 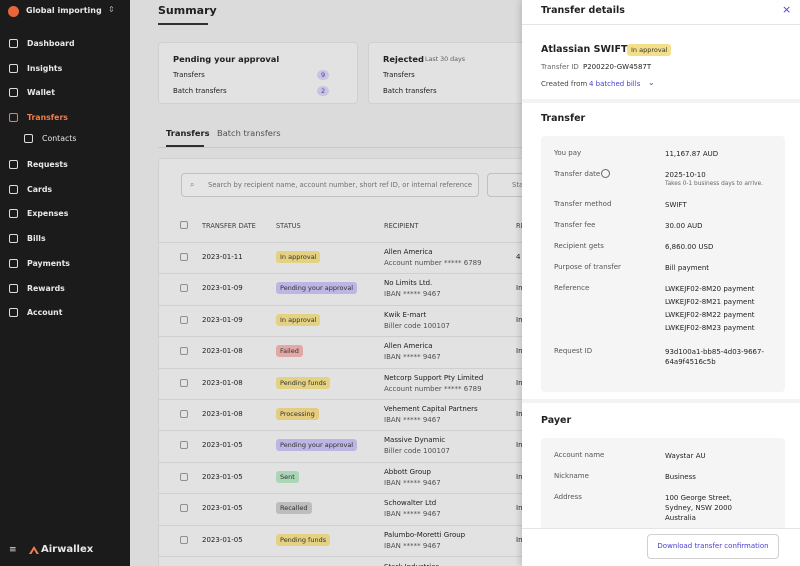 What do you see at coordinates (48, 213) in the screenshot?
I see `nav-item: Expenses` at bounding box center [48, 213].